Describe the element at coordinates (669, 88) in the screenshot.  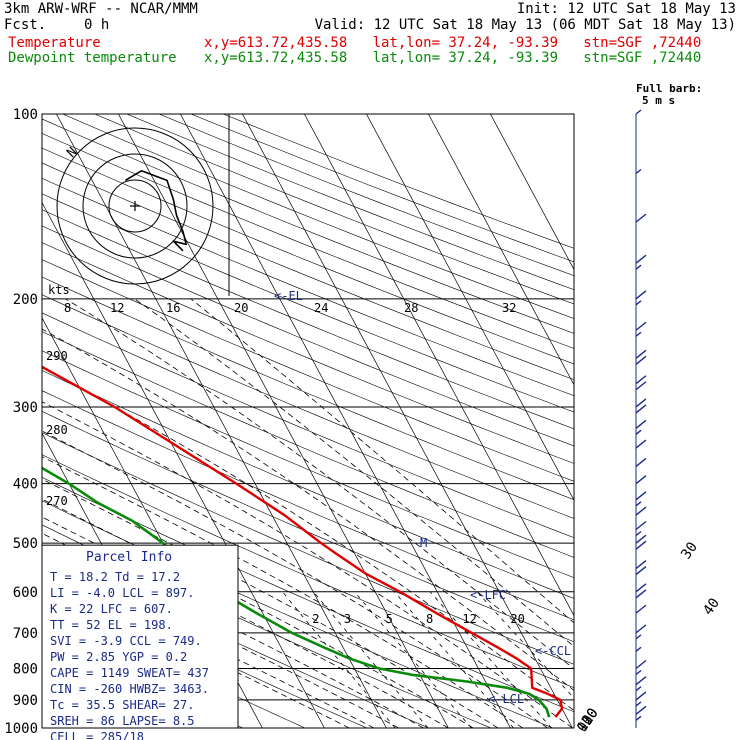
I see `barb-note: Full barb:` at that location.